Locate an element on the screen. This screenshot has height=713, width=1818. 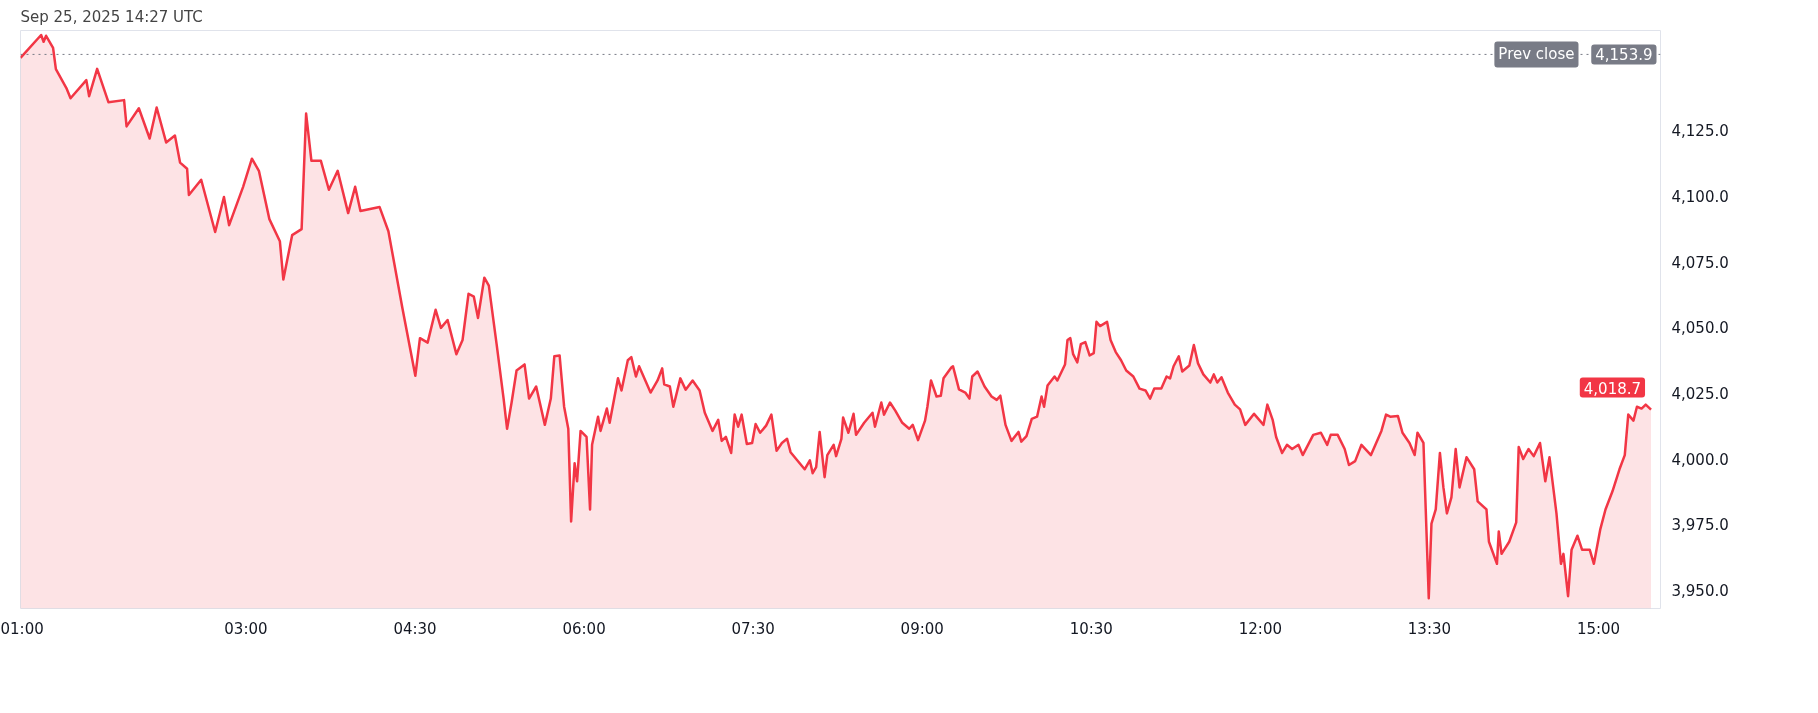
annotation: 4,018.7 is located at coordinates (1612, 388).